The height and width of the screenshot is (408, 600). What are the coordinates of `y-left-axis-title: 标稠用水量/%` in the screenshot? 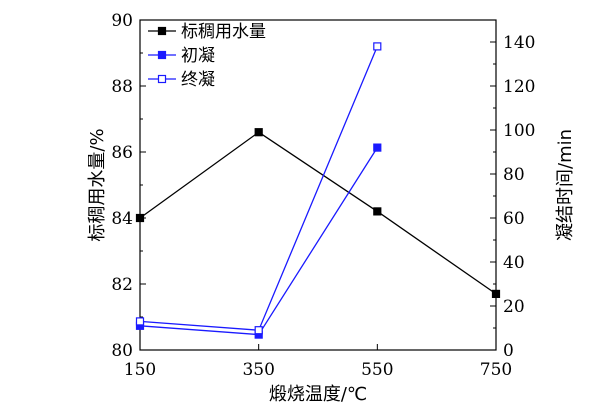 It's located at (97, 184).